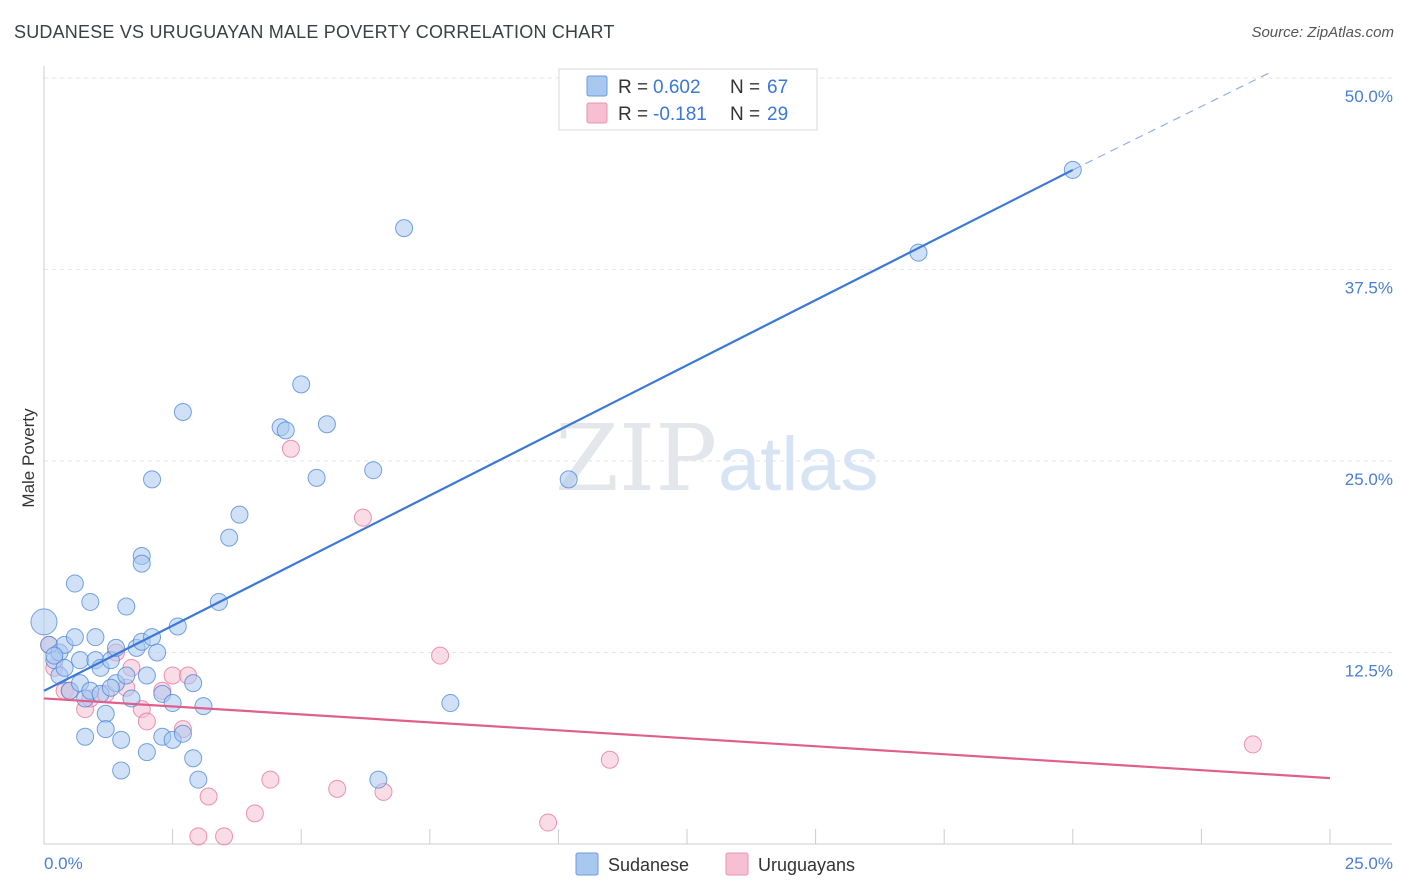 The width and height of the screenshot is (1406, 892). What do you see at coordinates (737, 864) in the screenshot?
I see `bottom-legend-swatch-uruguayans` at bounding box center [737, 864].